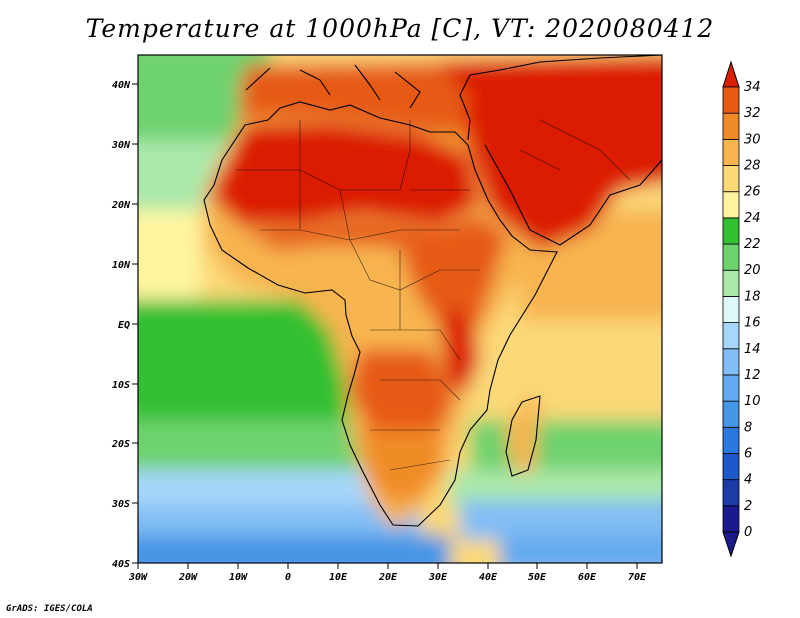 This screenshot has height=618, width=800. Describe the element at coordinates (537, 577) in the screenshot. I see `lon-label: 50E` at that location.